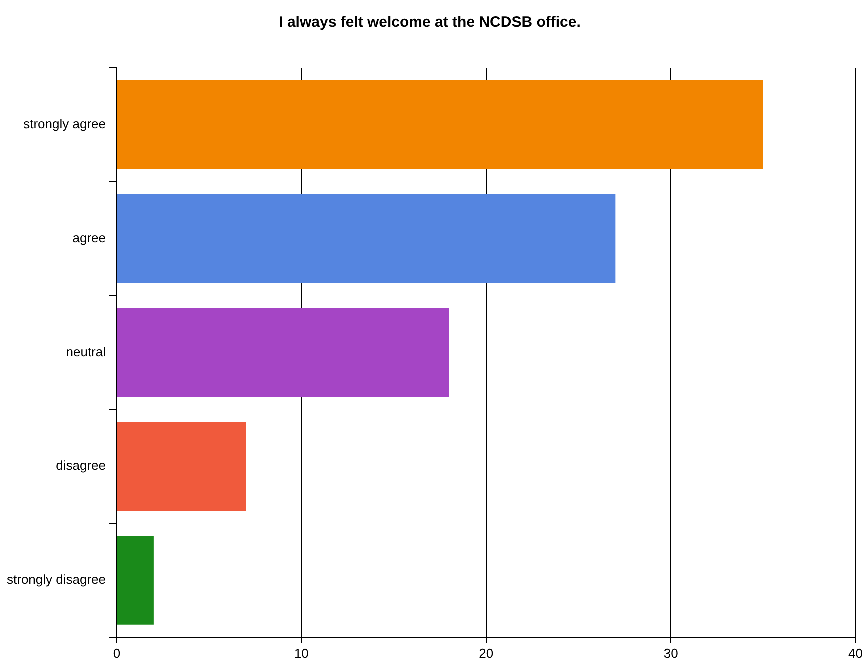 The height and width of the screenshot is (667, 866). Describe the element at coordinates (65, 124) in the screenshot. I see `y-tick-label: strongly agree` at that location.